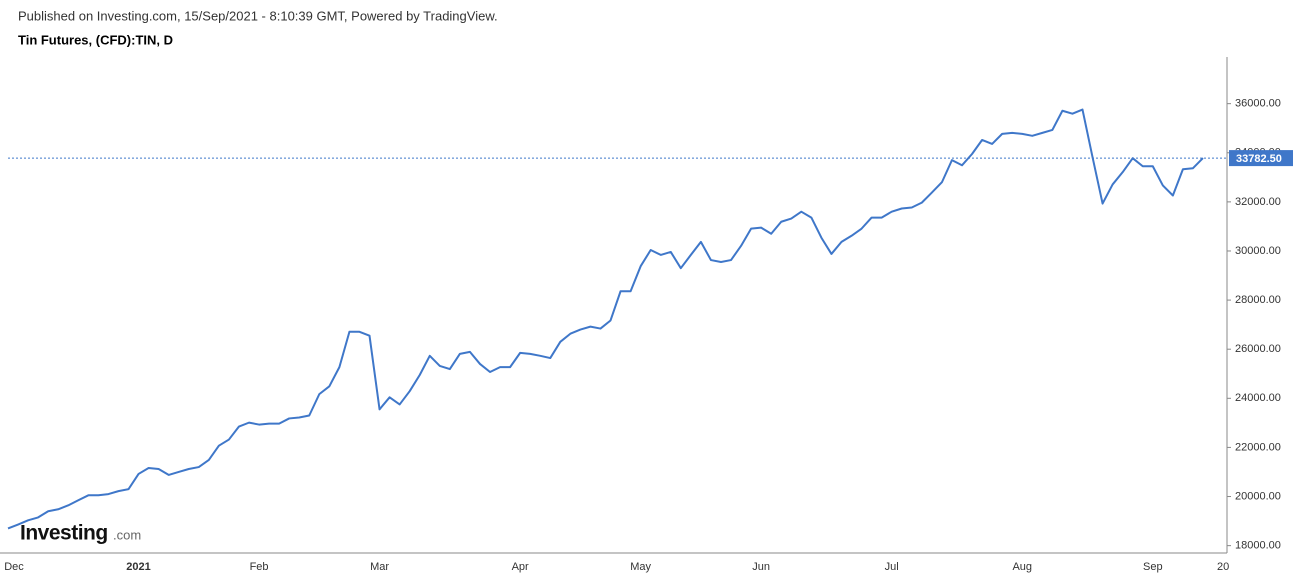  What do you see at coordinates (1258, 349) in the screenshot?
I see `y-tick-label: 26000.00` at bounding box center [1258, 349].